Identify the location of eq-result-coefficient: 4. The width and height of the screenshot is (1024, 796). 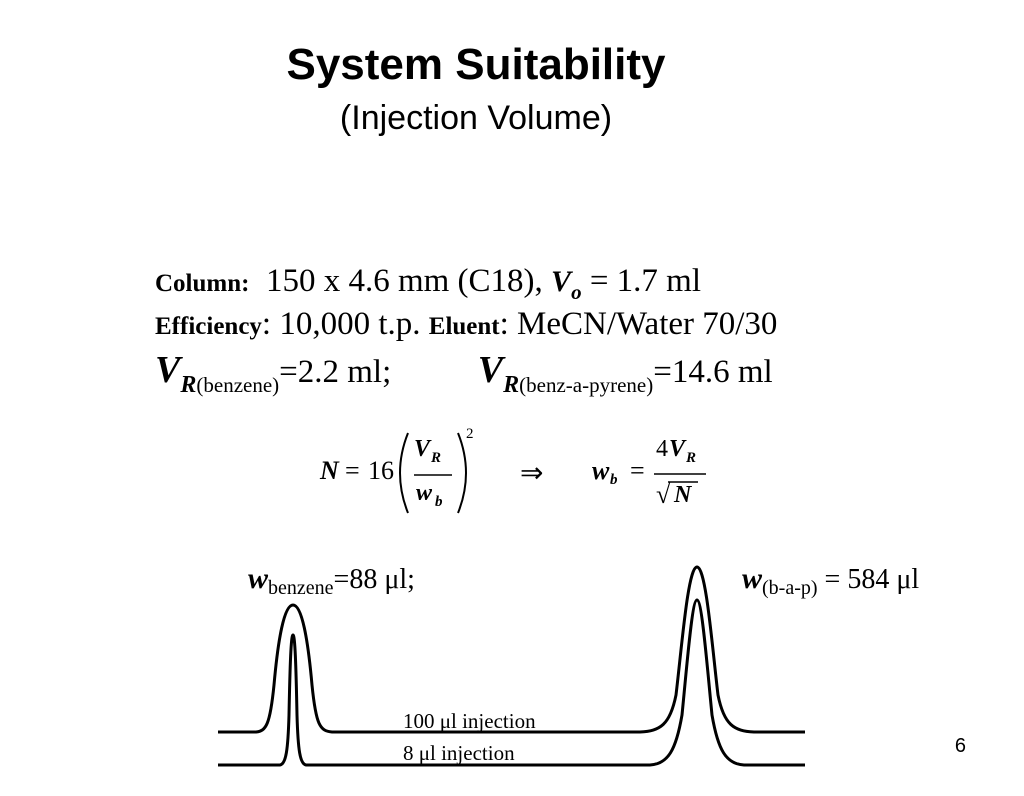
(662, 449).